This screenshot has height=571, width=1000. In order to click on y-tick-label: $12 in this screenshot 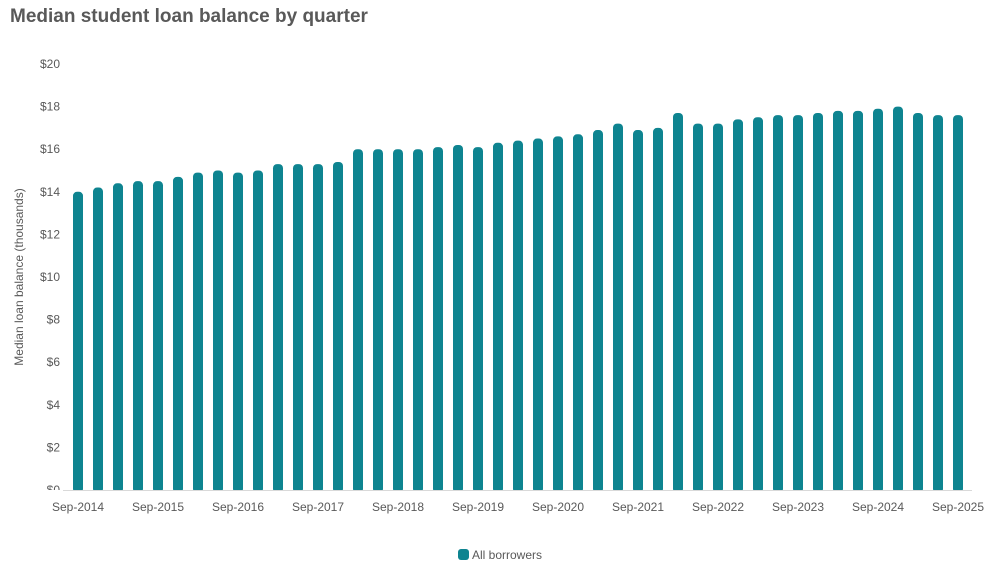, I will do `click(50, 234)`.